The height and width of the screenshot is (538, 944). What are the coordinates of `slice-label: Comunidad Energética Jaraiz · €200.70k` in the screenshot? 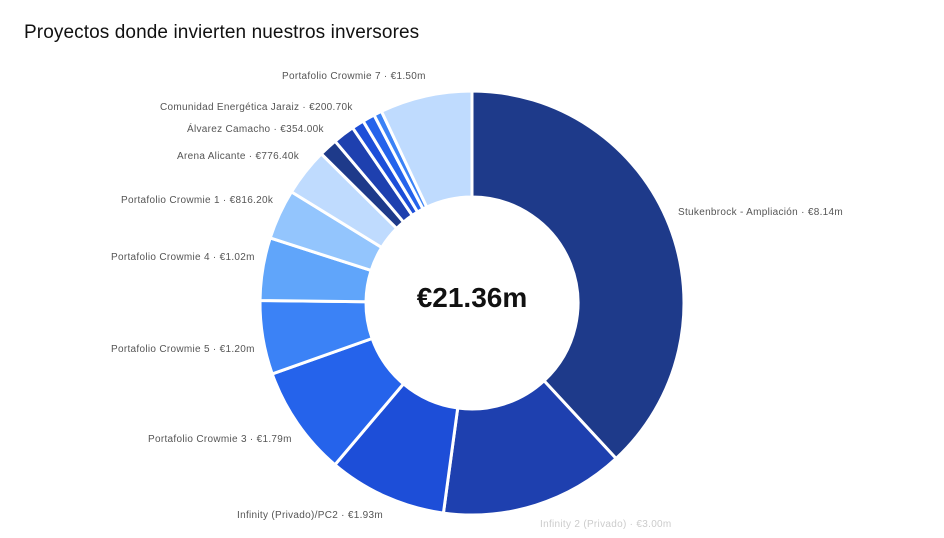 It's located at (256, 107).